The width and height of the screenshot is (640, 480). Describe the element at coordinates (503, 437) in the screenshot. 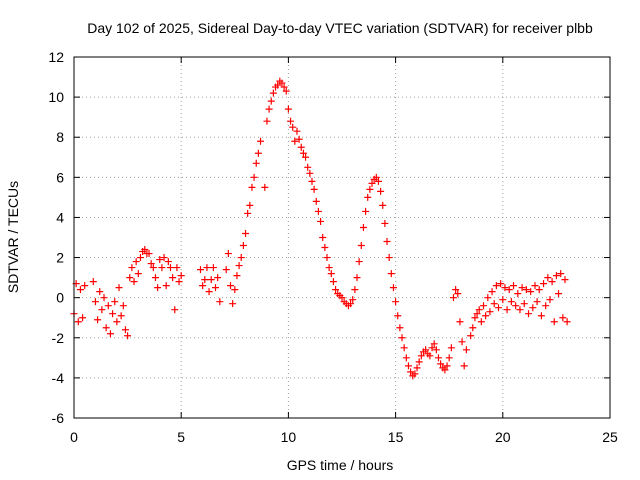

I see `x-tick-label: 20` at that location.